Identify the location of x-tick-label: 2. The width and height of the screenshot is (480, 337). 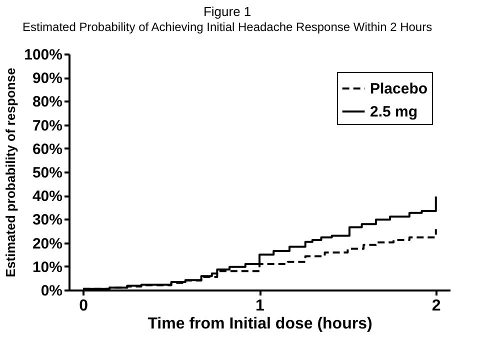
(436, 306).